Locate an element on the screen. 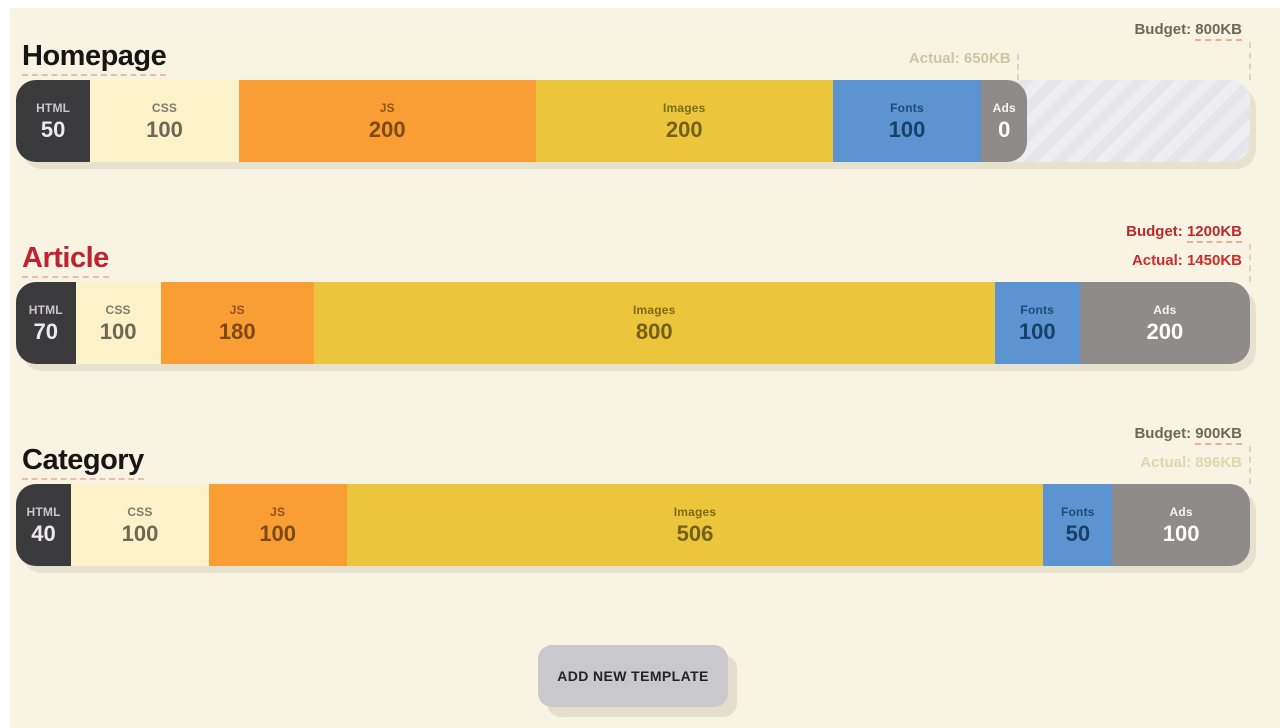  budget-value: 900KB is located at coordinates (1218, 435).